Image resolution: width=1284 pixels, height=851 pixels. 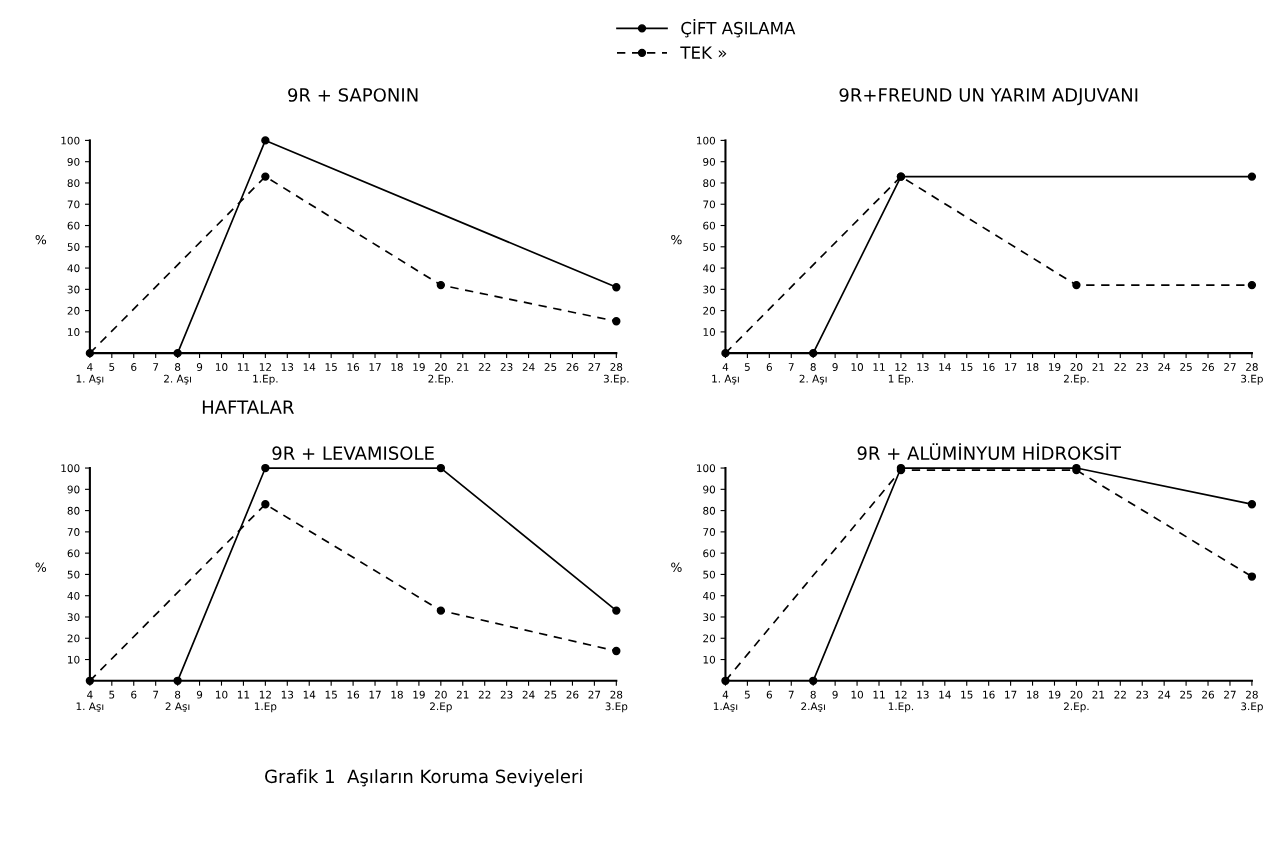 I want to click on chart-title: 9R + LEVAMISOLE, so click(x=353, y=453).